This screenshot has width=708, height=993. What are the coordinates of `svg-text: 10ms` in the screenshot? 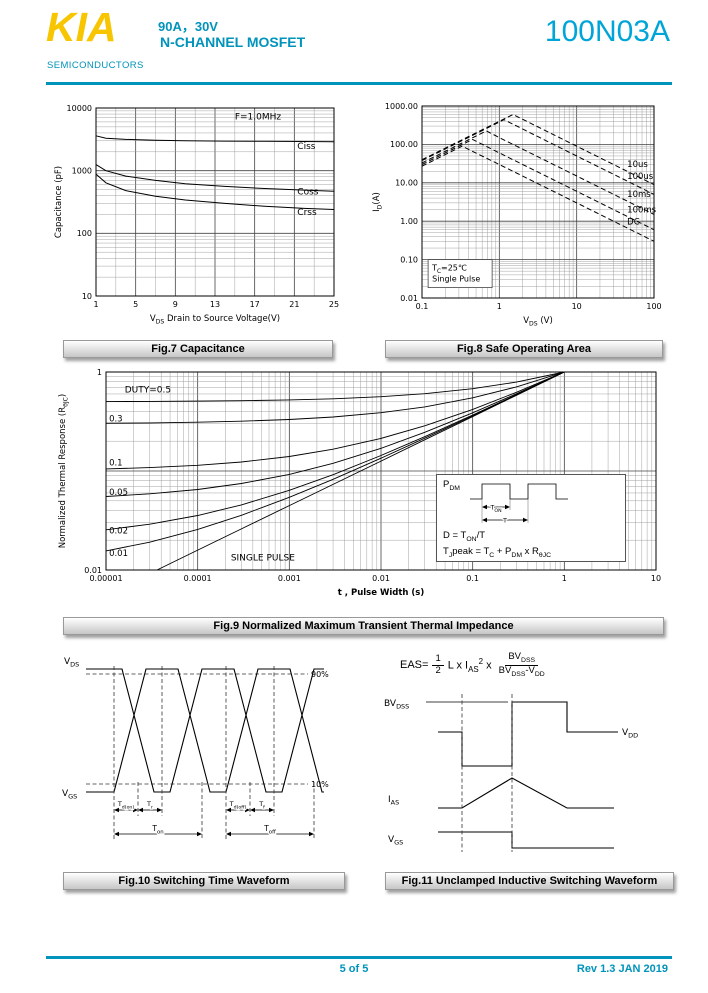 It's located at (639, 195).